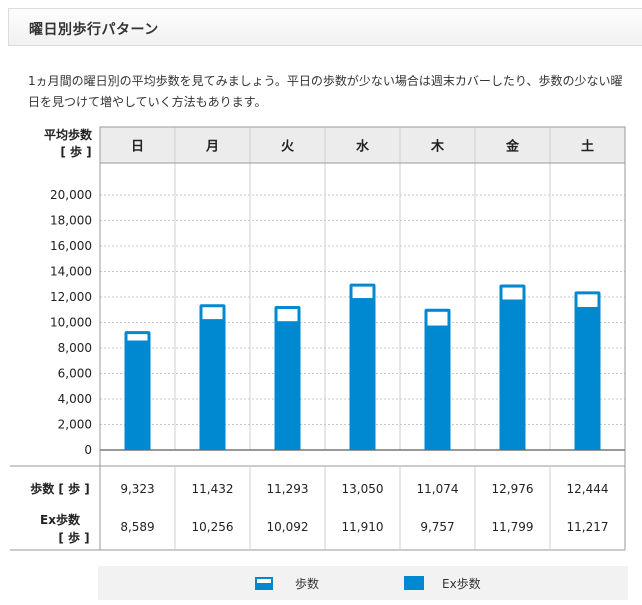  Describe the element at coordinates (287, 583) in the screenshot. I see `legend-item-steps: 歩数` at that location.